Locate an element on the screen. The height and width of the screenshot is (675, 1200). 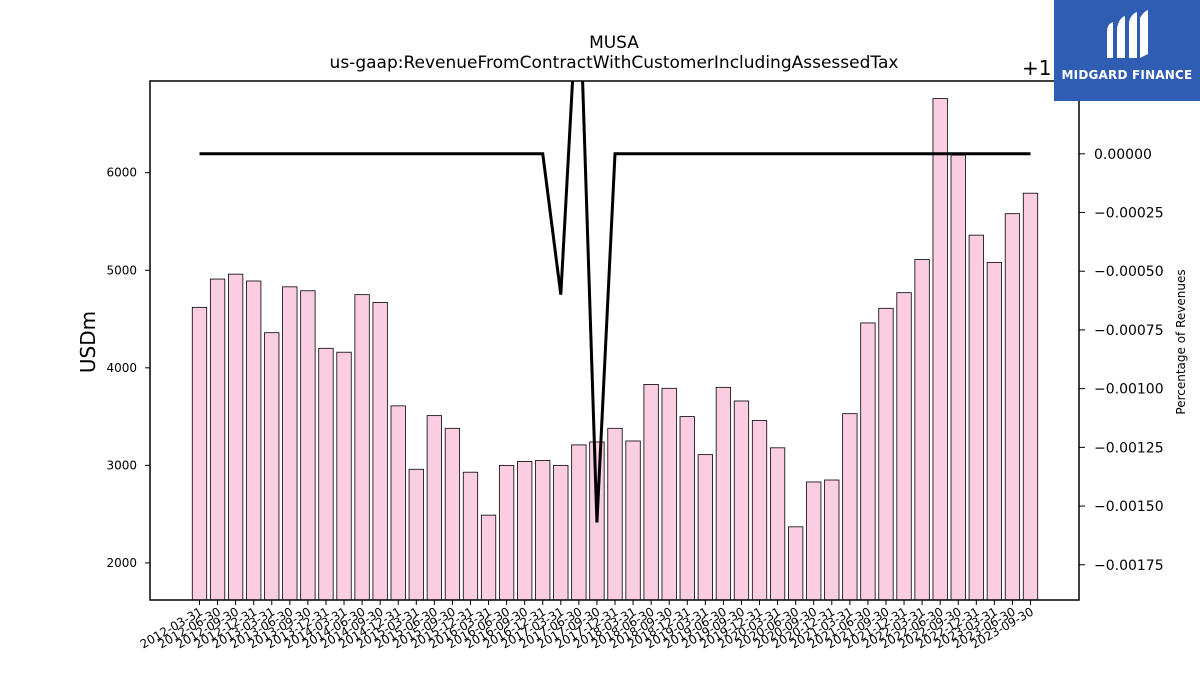
y2-tick-label: −0.00125 is located at coordinates (1129, 448).